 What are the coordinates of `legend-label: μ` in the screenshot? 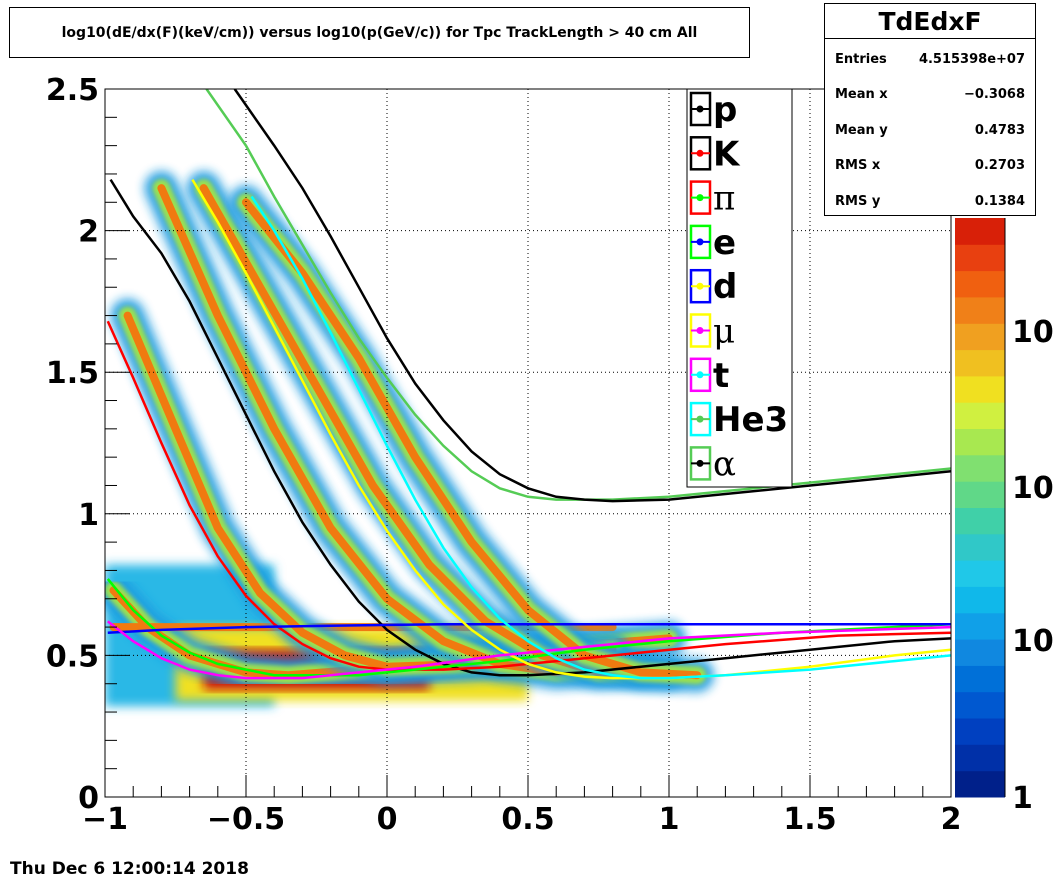 It's located at (724, 332).